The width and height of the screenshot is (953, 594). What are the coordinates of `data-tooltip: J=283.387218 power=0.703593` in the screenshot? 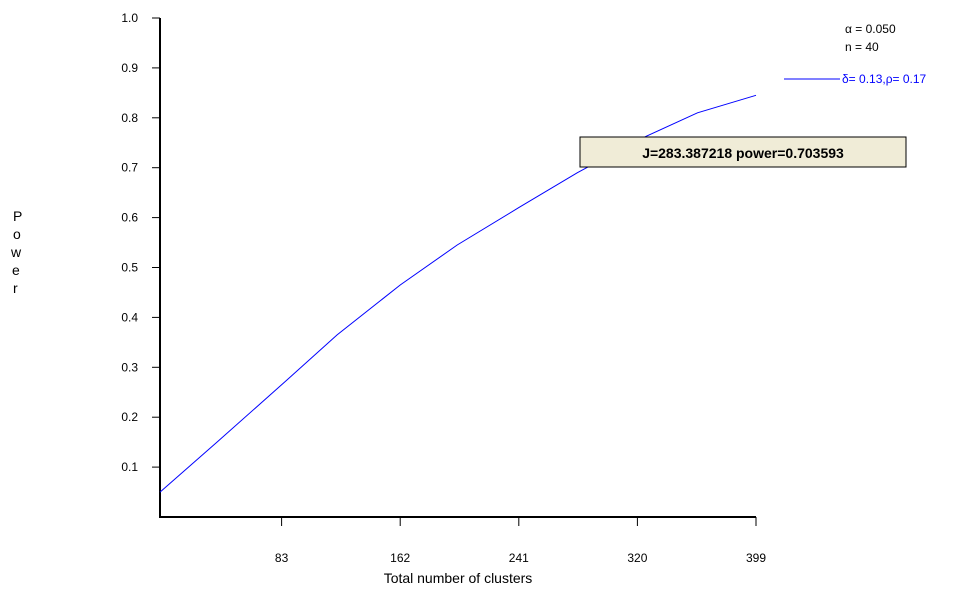 It's located at (743, 152).